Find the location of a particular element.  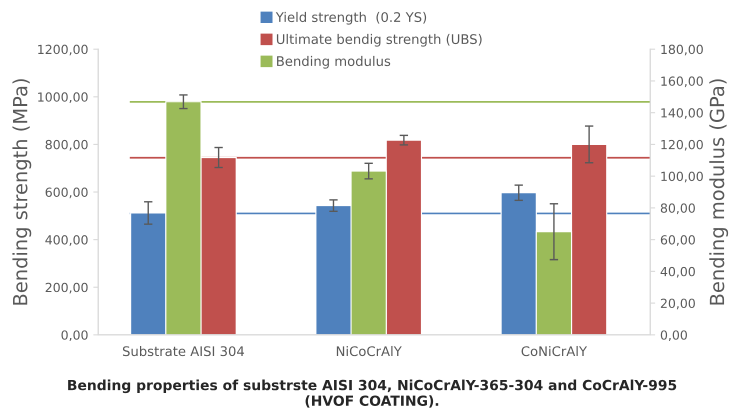

y2-tick-label: 40,00 is located at coordinates (677, 272).